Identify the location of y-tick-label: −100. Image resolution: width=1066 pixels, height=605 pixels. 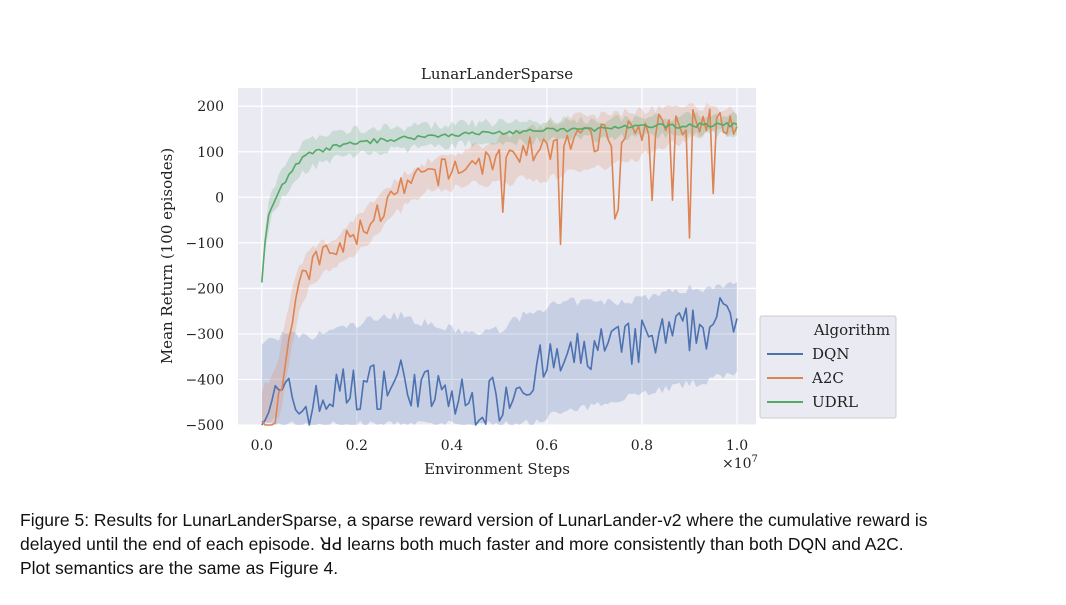
(205, 244).